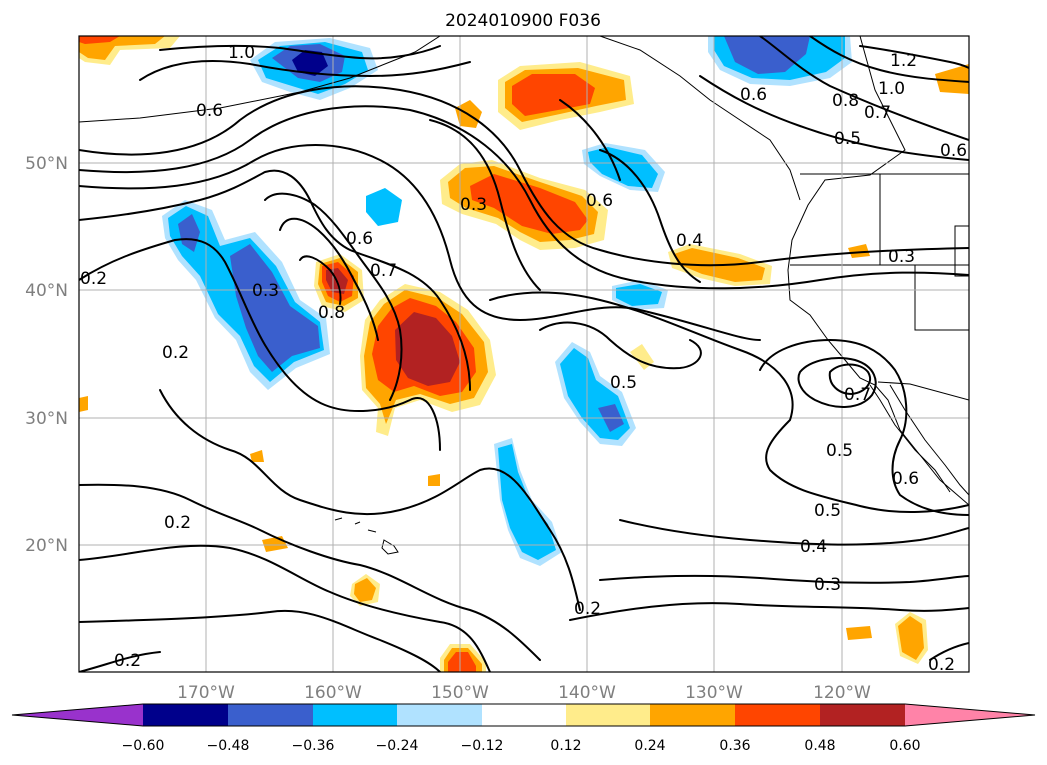 Image resolution: width=1047 pixels, height=765 pixels. Describe the element at coordinates (819, 746) in the screenshot. I see `colorbar-tick-label: 0.48` at that location.